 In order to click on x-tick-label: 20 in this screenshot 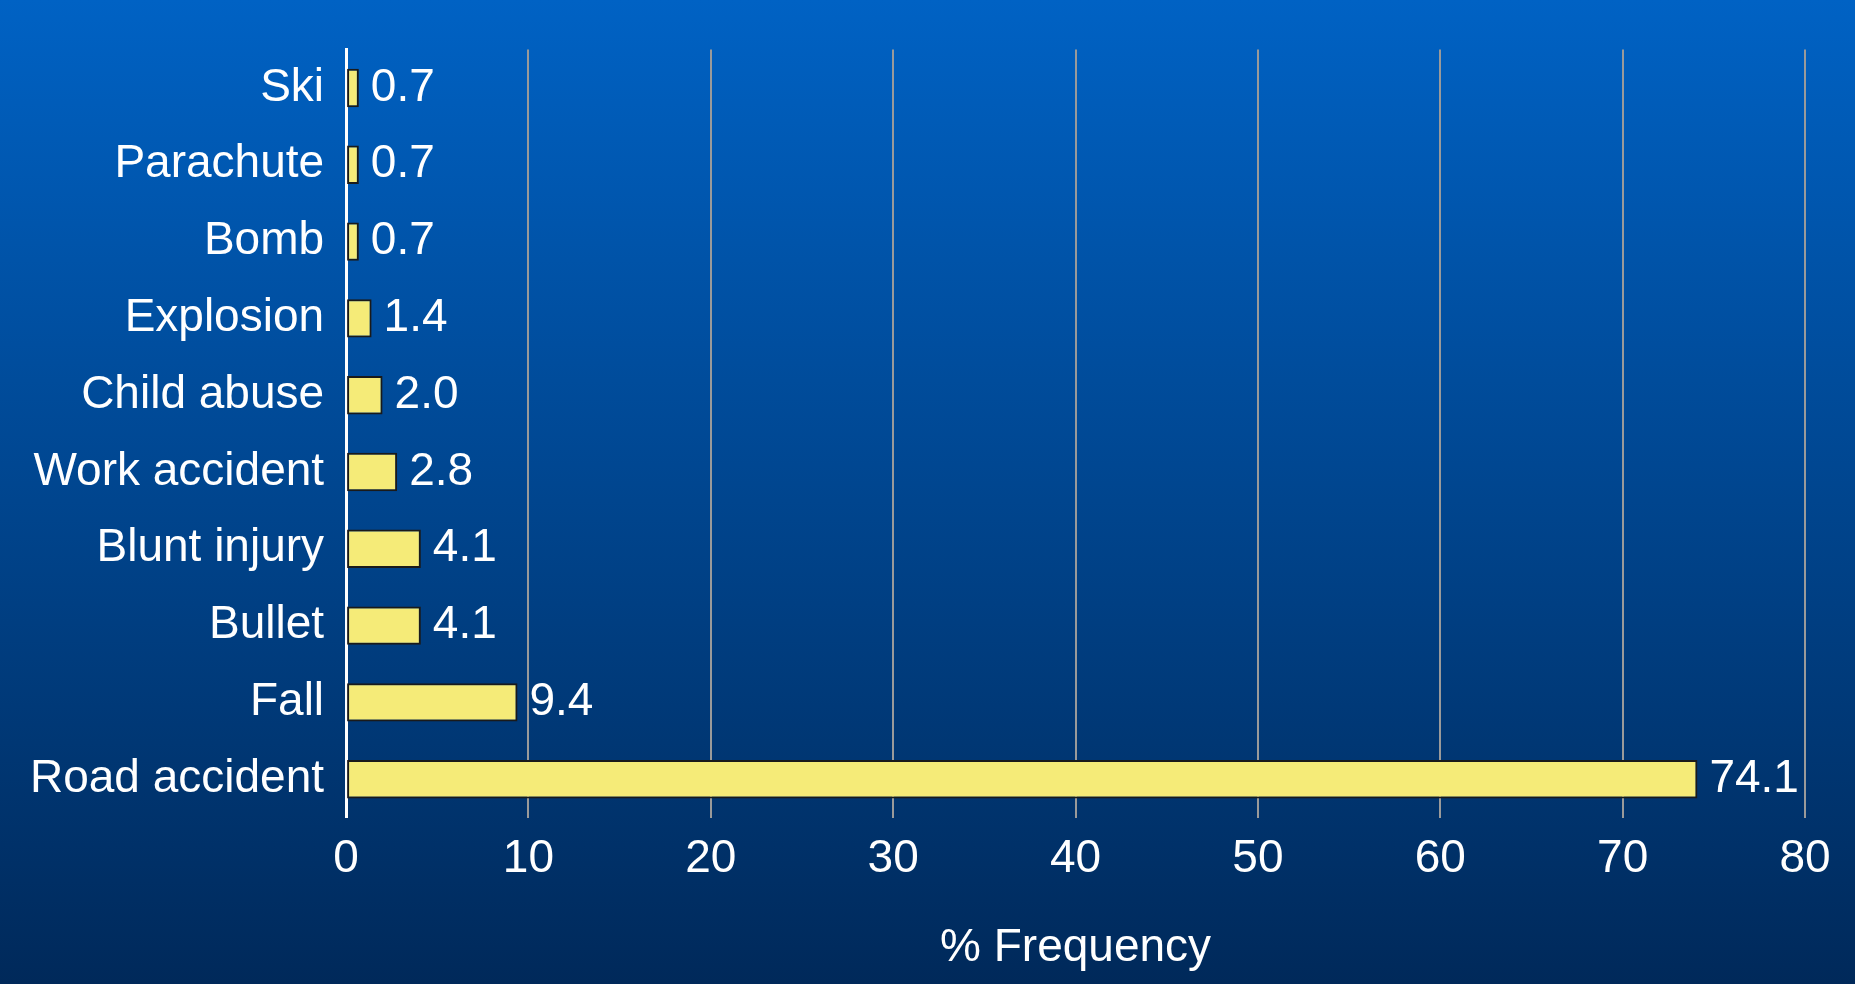, I will do `click(711, 855)`.